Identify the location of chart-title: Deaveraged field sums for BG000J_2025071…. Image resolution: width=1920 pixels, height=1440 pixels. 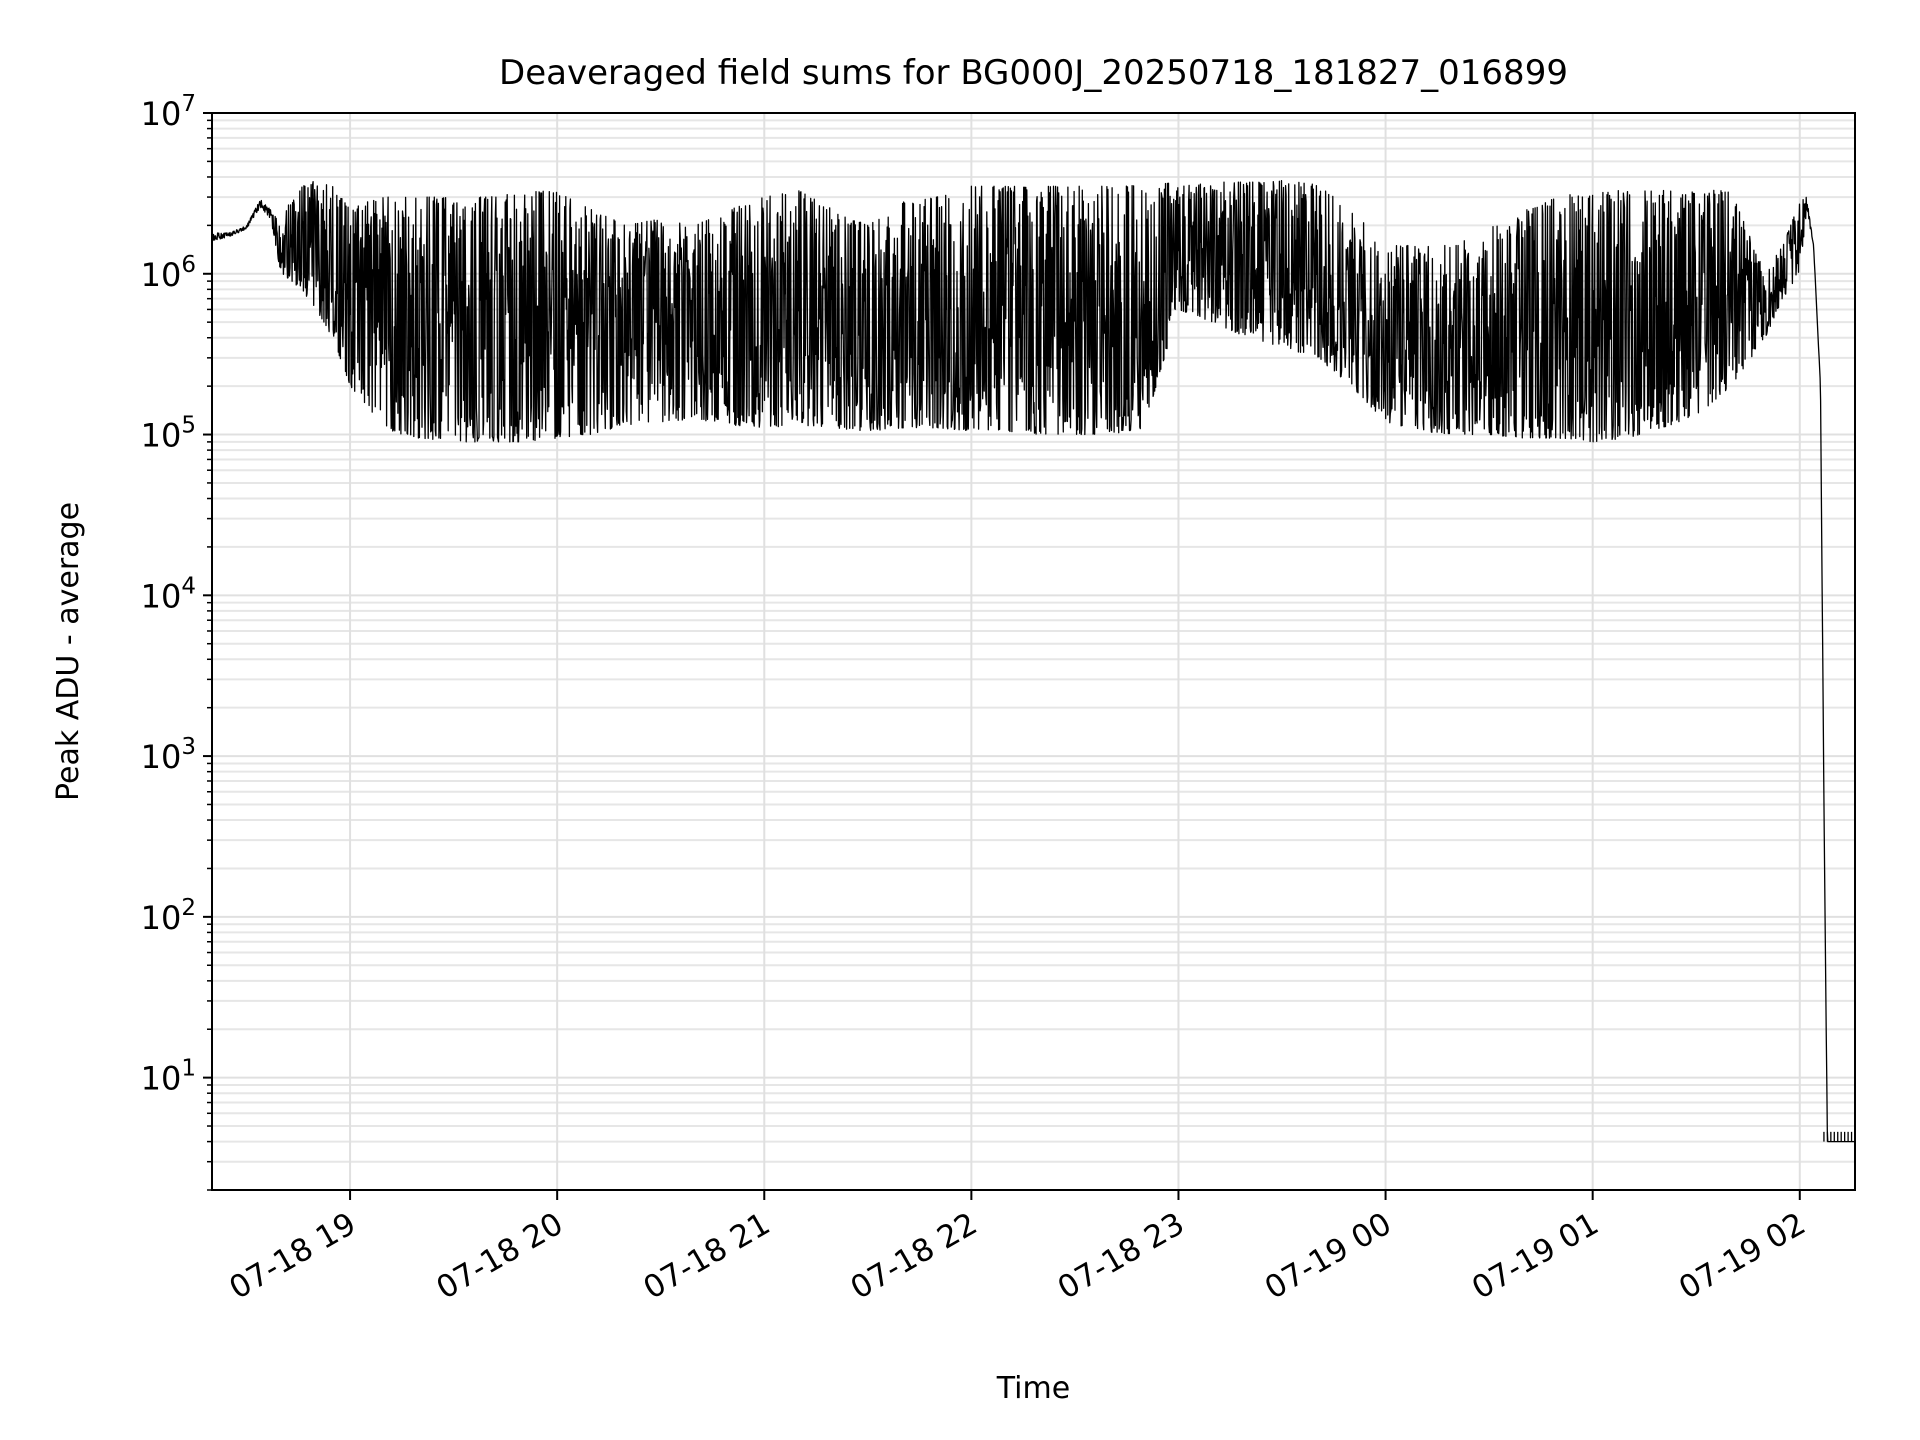
(1033, 73).